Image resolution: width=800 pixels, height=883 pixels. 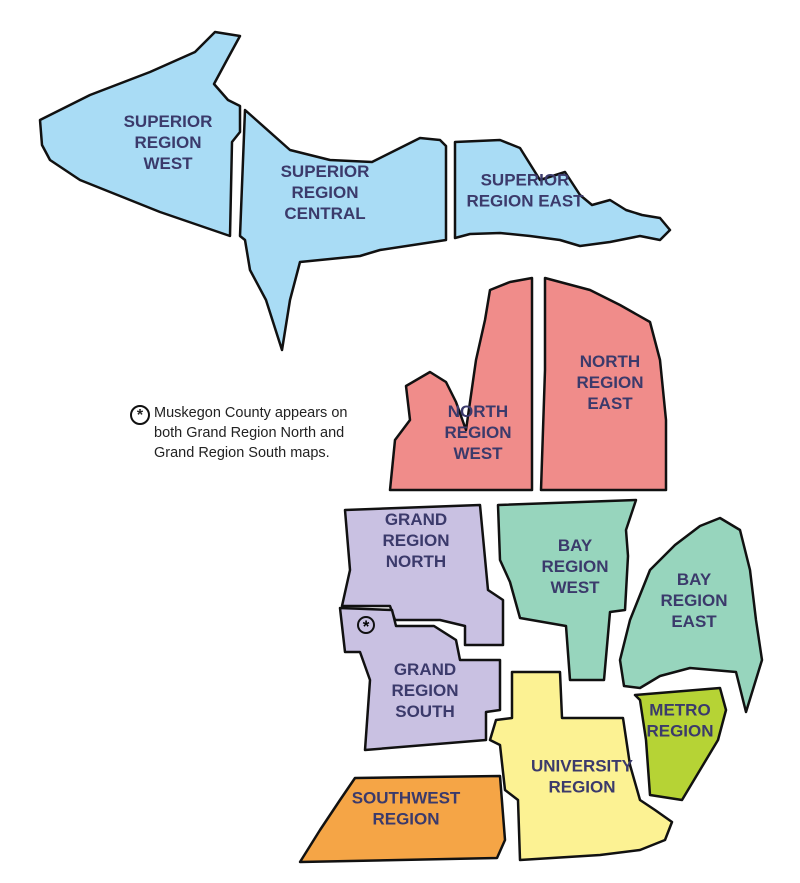 I want to click on region-grand-south: GRAND REGION SOUTH, so click(x=420, y=679).